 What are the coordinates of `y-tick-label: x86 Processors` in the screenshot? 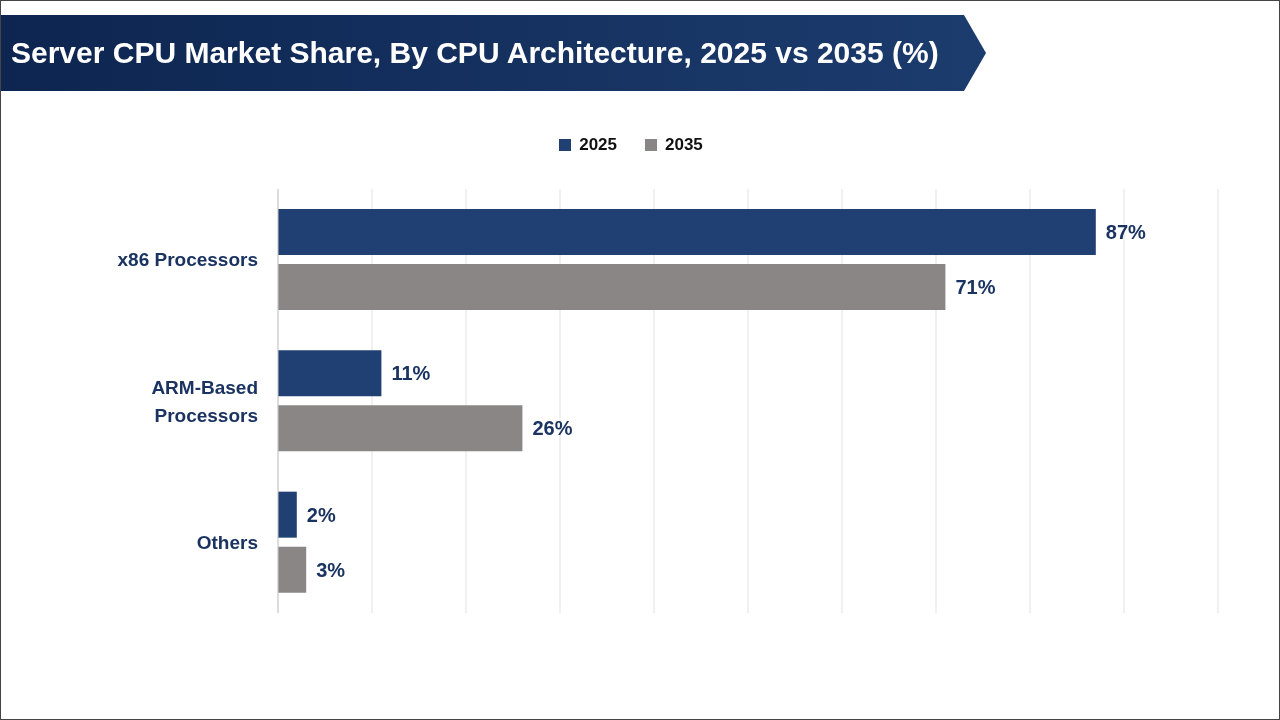 It's located at (187, 260).